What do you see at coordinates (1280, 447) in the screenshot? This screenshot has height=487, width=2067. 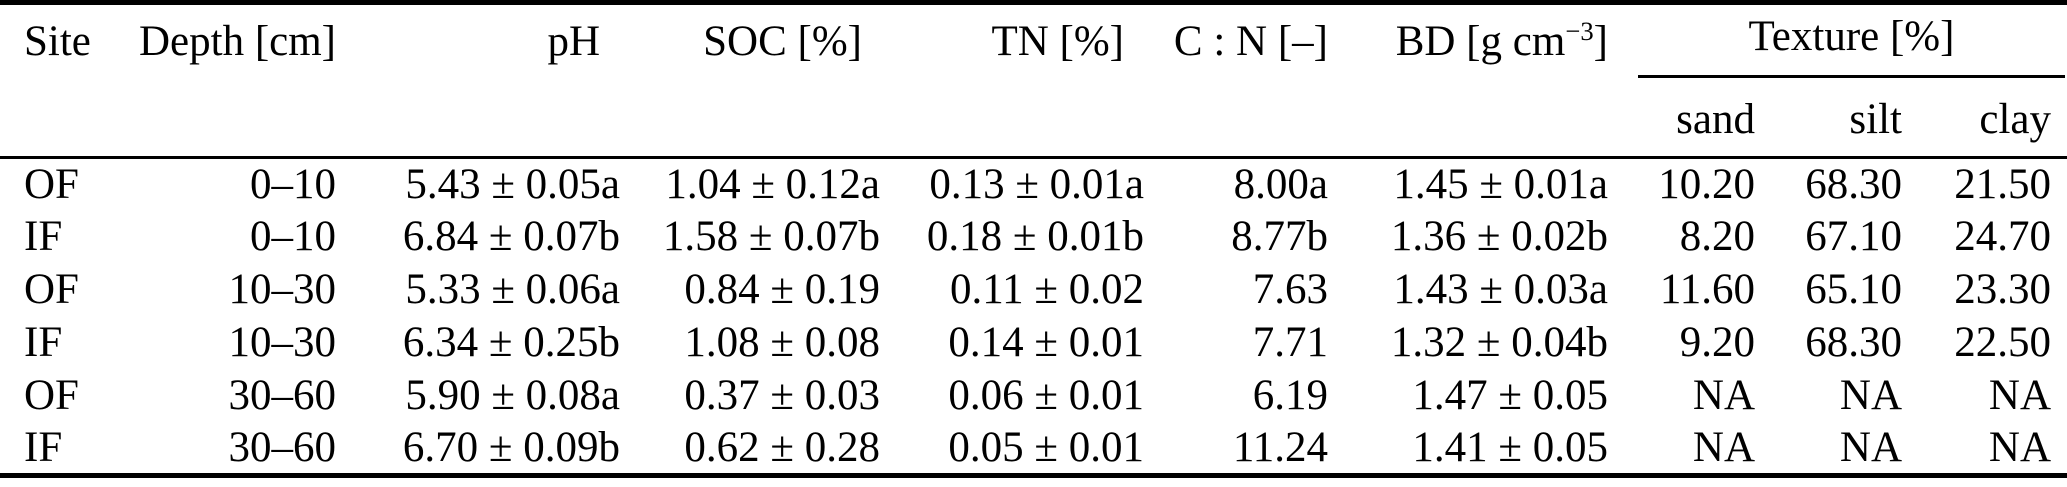 I see `cell-cn: 11.24` at bounding box center [1280, 447].